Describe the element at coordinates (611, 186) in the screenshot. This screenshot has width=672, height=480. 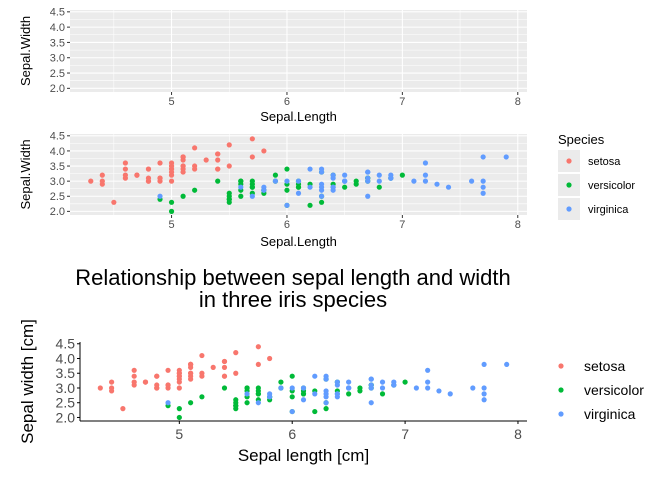
I see `legend-label-versicolor: versicolor` at that location.